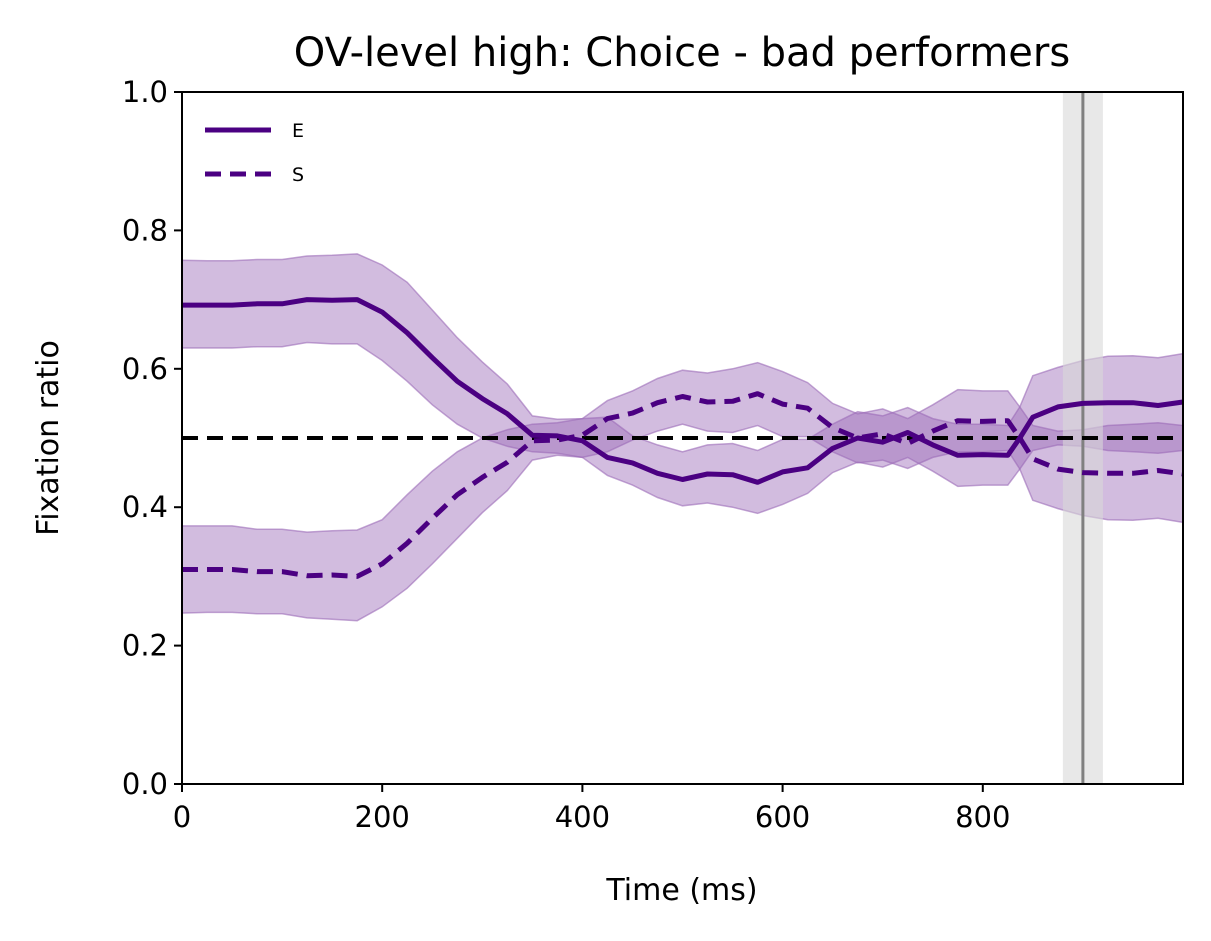 This screenshot has width=1211, height=941. What do you see at coordinates (152, 438) in the screenshot?
I see `y-axis: 0.0 0.2 0.4 0.6 0.8 1.0` at bounding box center [152, 438].